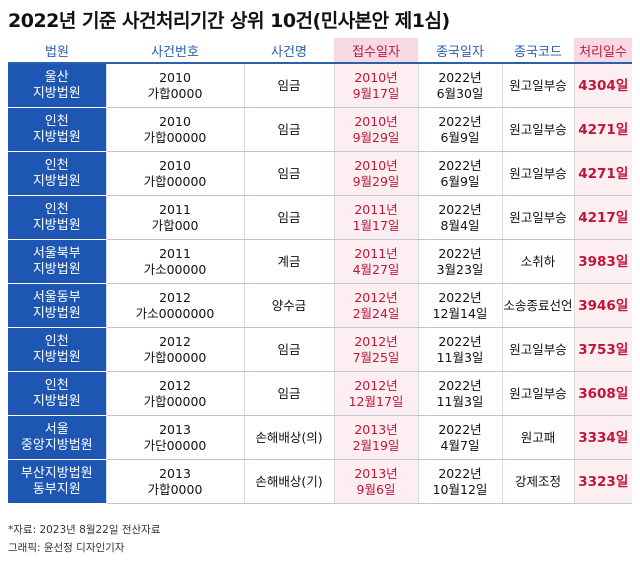  I want to click on case-number-cell: 2013 가단00000, so click(174, 437).